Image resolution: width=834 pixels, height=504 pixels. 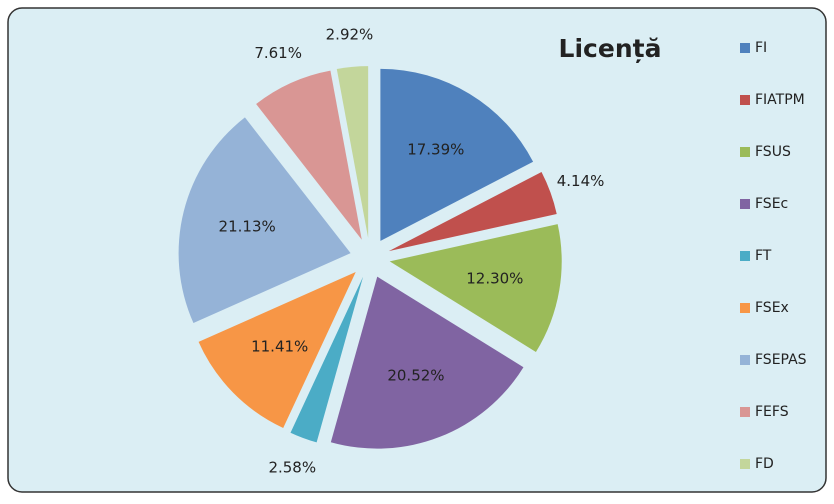 What do you see at coordinates (772, 308) in the screenshot?
I see `legend-label: FSEx` at bounding box center [772, 308].